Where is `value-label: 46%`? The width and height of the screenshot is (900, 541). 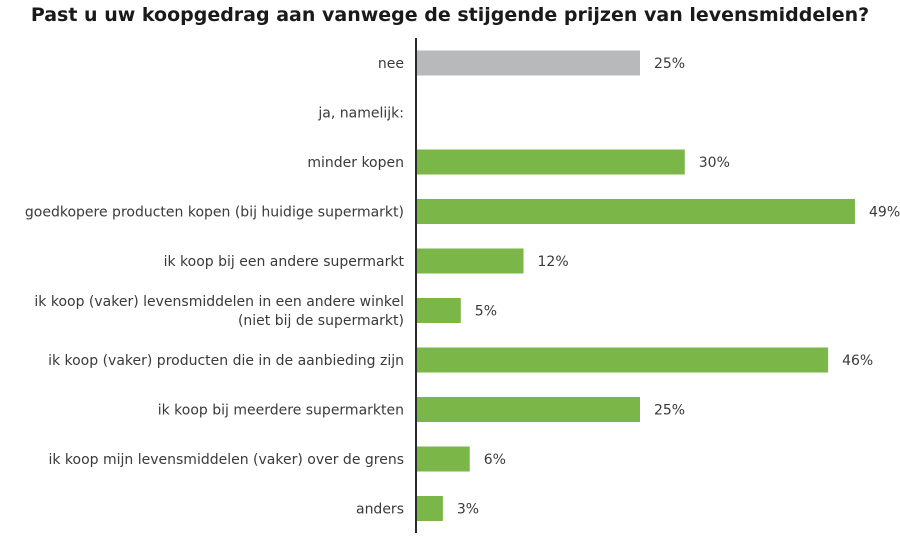
value-label: 46% is located at coordinates (857, 361).